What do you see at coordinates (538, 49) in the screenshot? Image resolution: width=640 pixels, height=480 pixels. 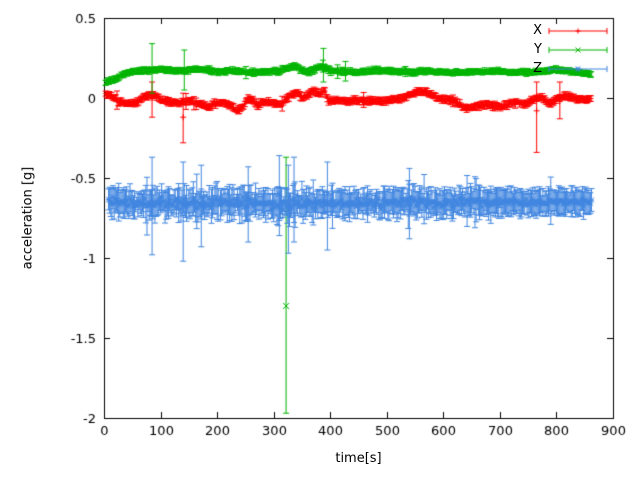 I see `legend-label-y: Y` at bounding box center [538, 49].